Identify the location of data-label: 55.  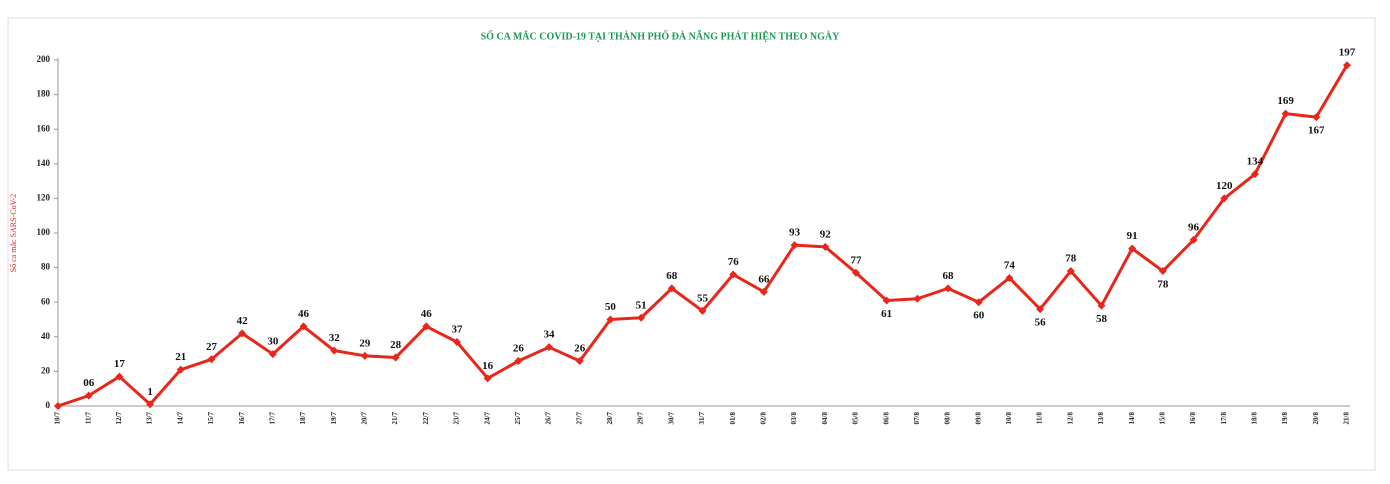
(703, 298).